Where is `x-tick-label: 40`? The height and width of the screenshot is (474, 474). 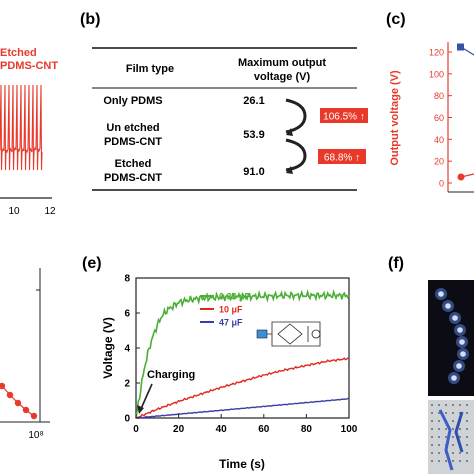 x-tick-label: 40 is located at coordinates (222, 429).